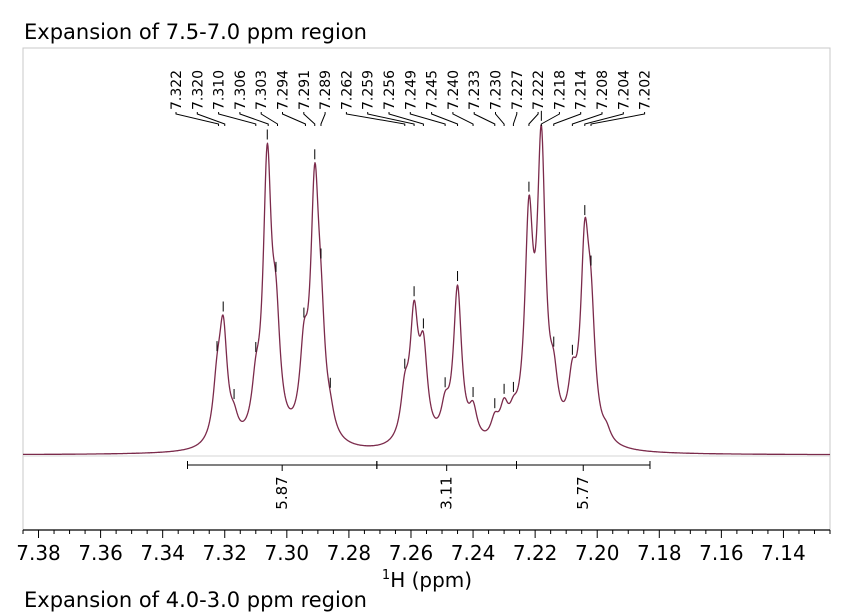 The width and height of the screenshot is (860, 612). Describe the element at coordinates (241, 90) in the screenshot. I see `peak-label: 7.306` at that location.